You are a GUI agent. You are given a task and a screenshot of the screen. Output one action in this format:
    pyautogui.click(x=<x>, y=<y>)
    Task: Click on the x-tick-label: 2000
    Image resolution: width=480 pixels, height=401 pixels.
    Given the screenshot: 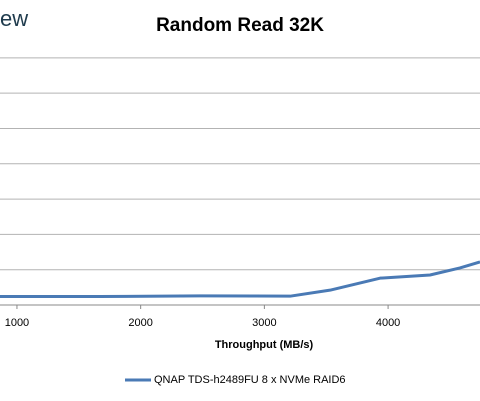 What is the action you would take?
    pyautogui.click(x=140, y=323)
    